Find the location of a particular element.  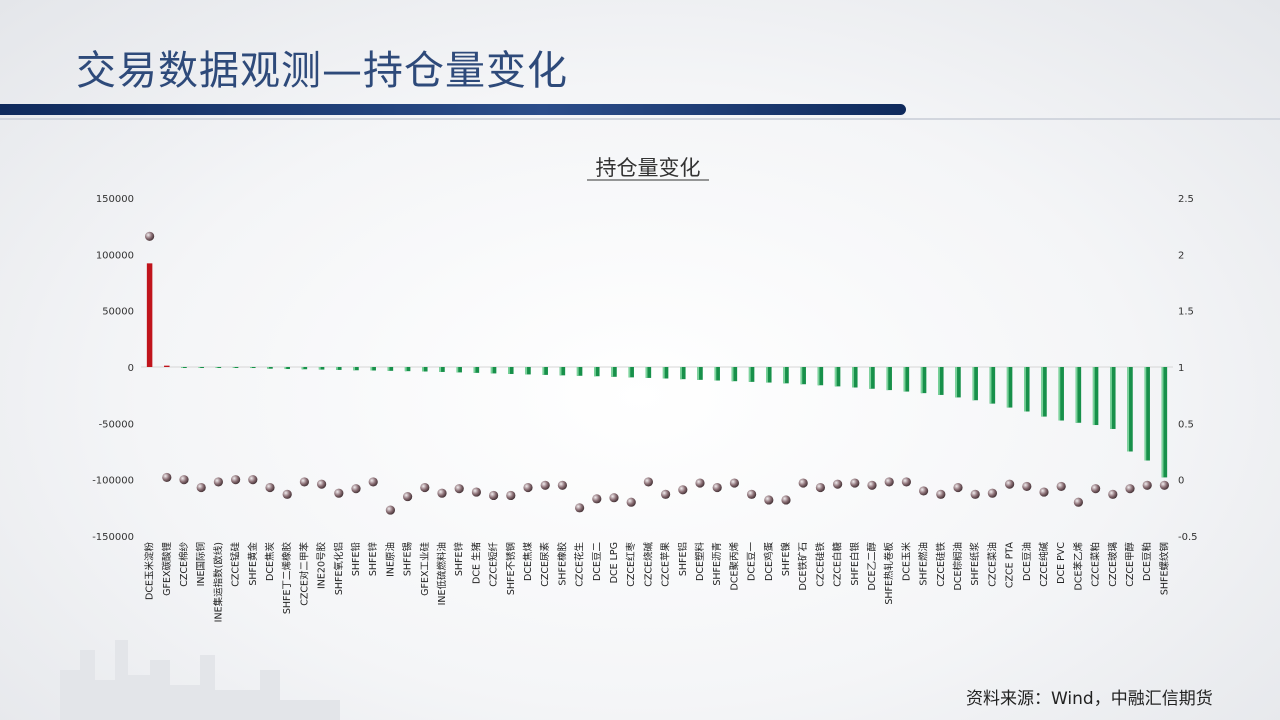

category-label: INE20号胶 is located at coordinates (322, 565).